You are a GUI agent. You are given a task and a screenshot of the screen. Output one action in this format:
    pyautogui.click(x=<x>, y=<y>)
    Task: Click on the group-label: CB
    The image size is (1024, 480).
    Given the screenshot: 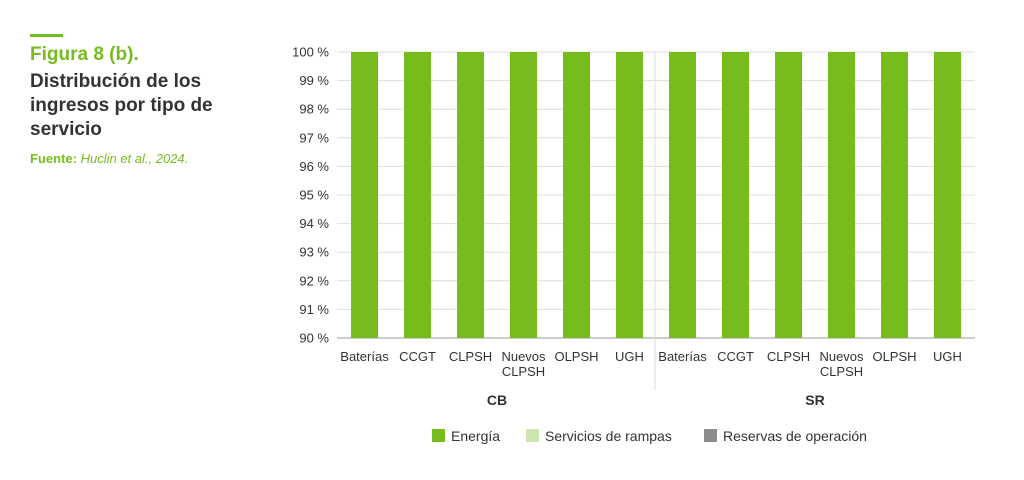 What is the action you would take?
    pyautogui.click(x=497, y=400)
    